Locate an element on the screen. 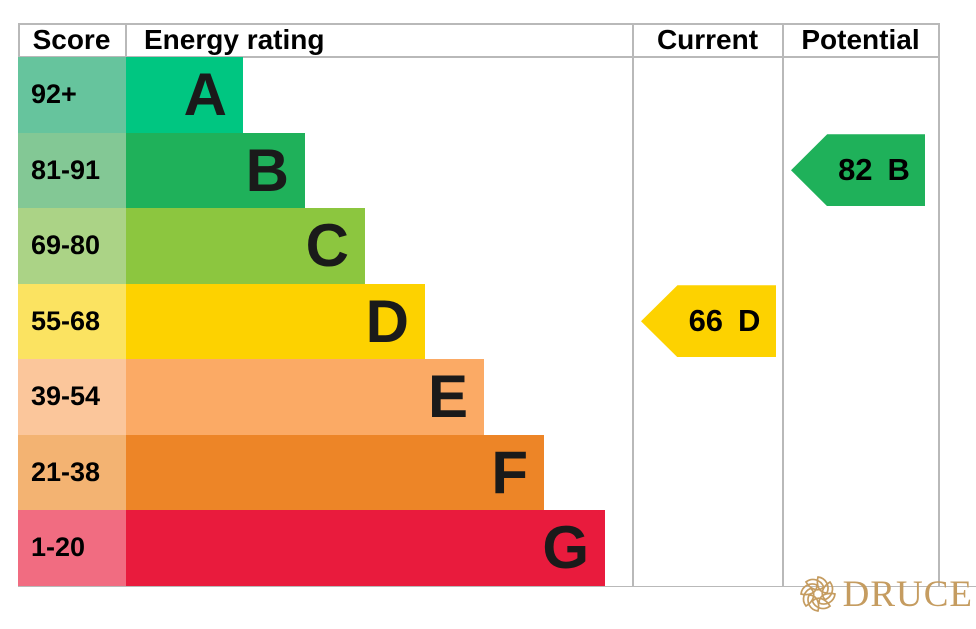 This screenshot has width=976, height=629. druce-logo-text: DRUCE is located at coordinates (907, 594).